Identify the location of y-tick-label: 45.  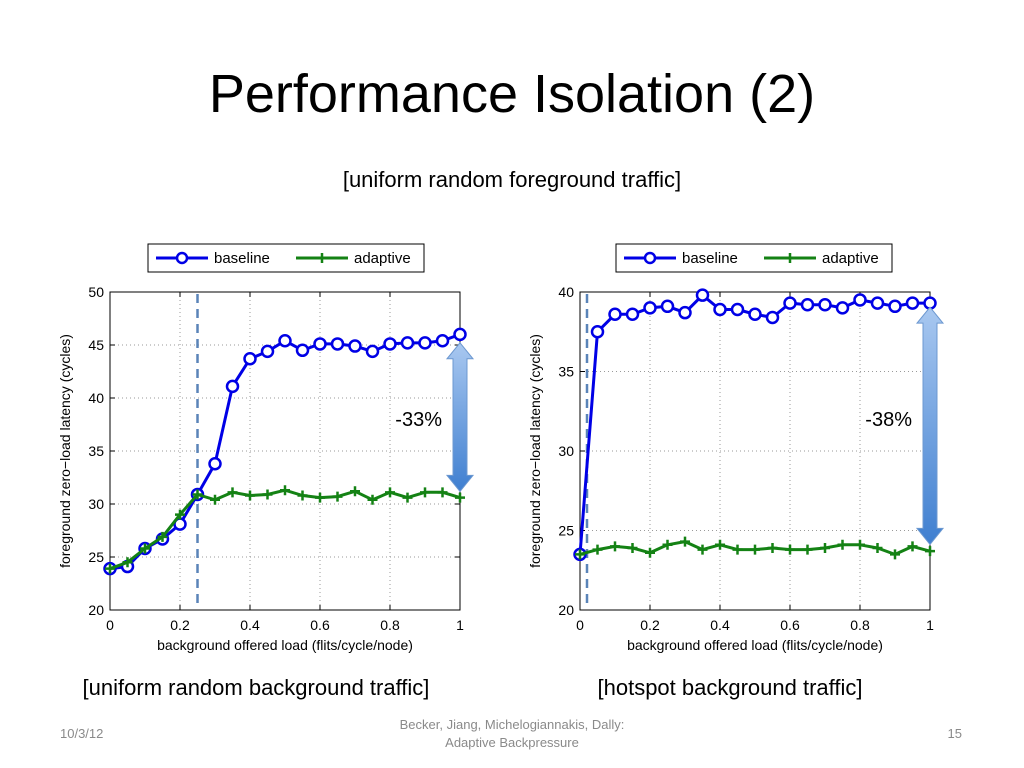
(96, 345).